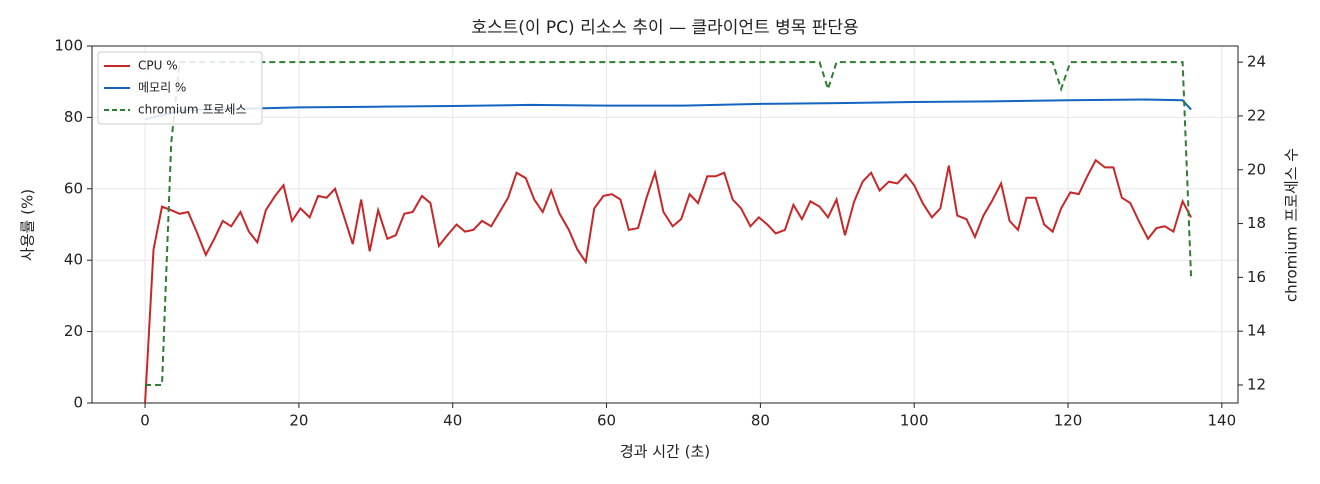  I want to click on x-tick-label: 0, so click(145, 421).